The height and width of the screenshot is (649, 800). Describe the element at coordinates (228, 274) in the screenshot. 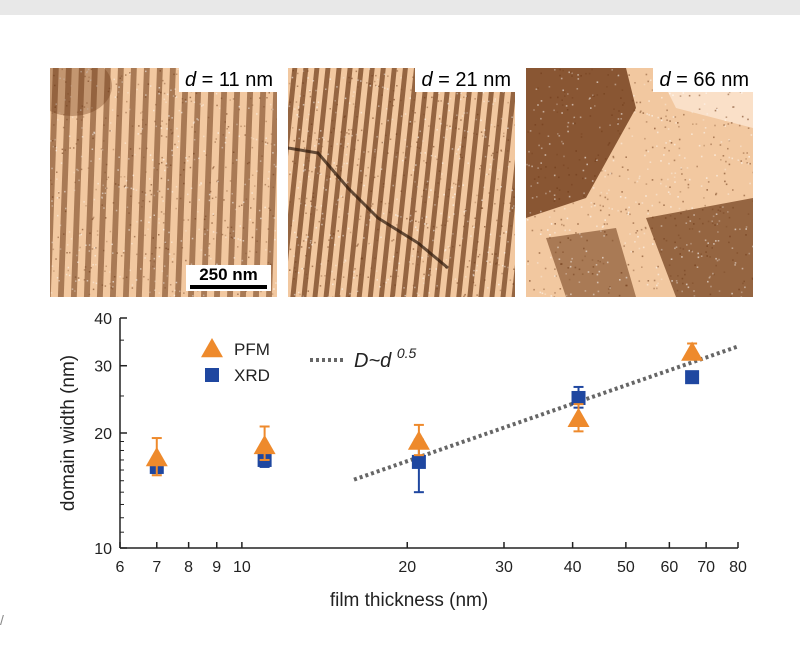

I see `scale-bar-label: 250 nm` at that location.